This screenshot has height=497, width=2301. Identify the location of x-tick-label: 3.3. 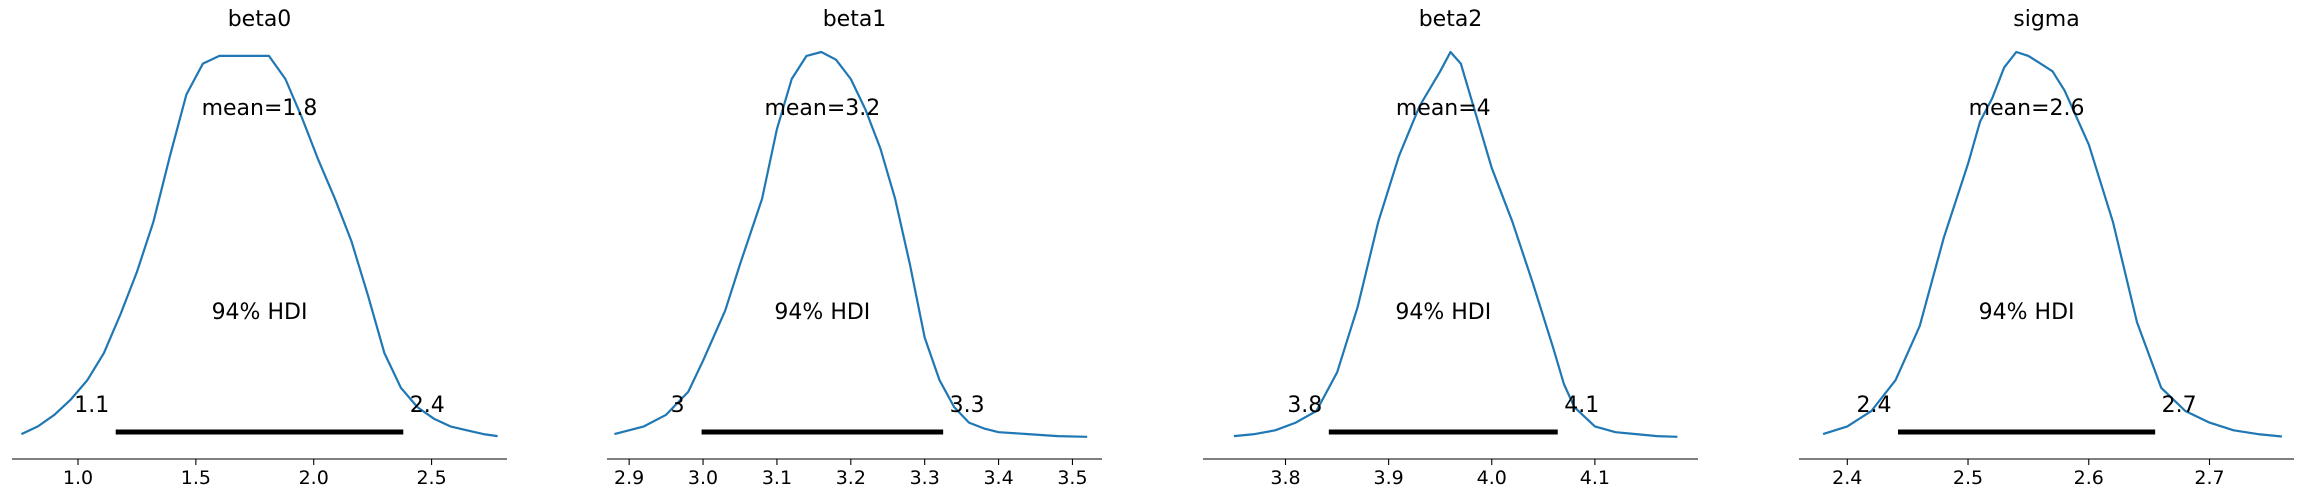
(925, 478).